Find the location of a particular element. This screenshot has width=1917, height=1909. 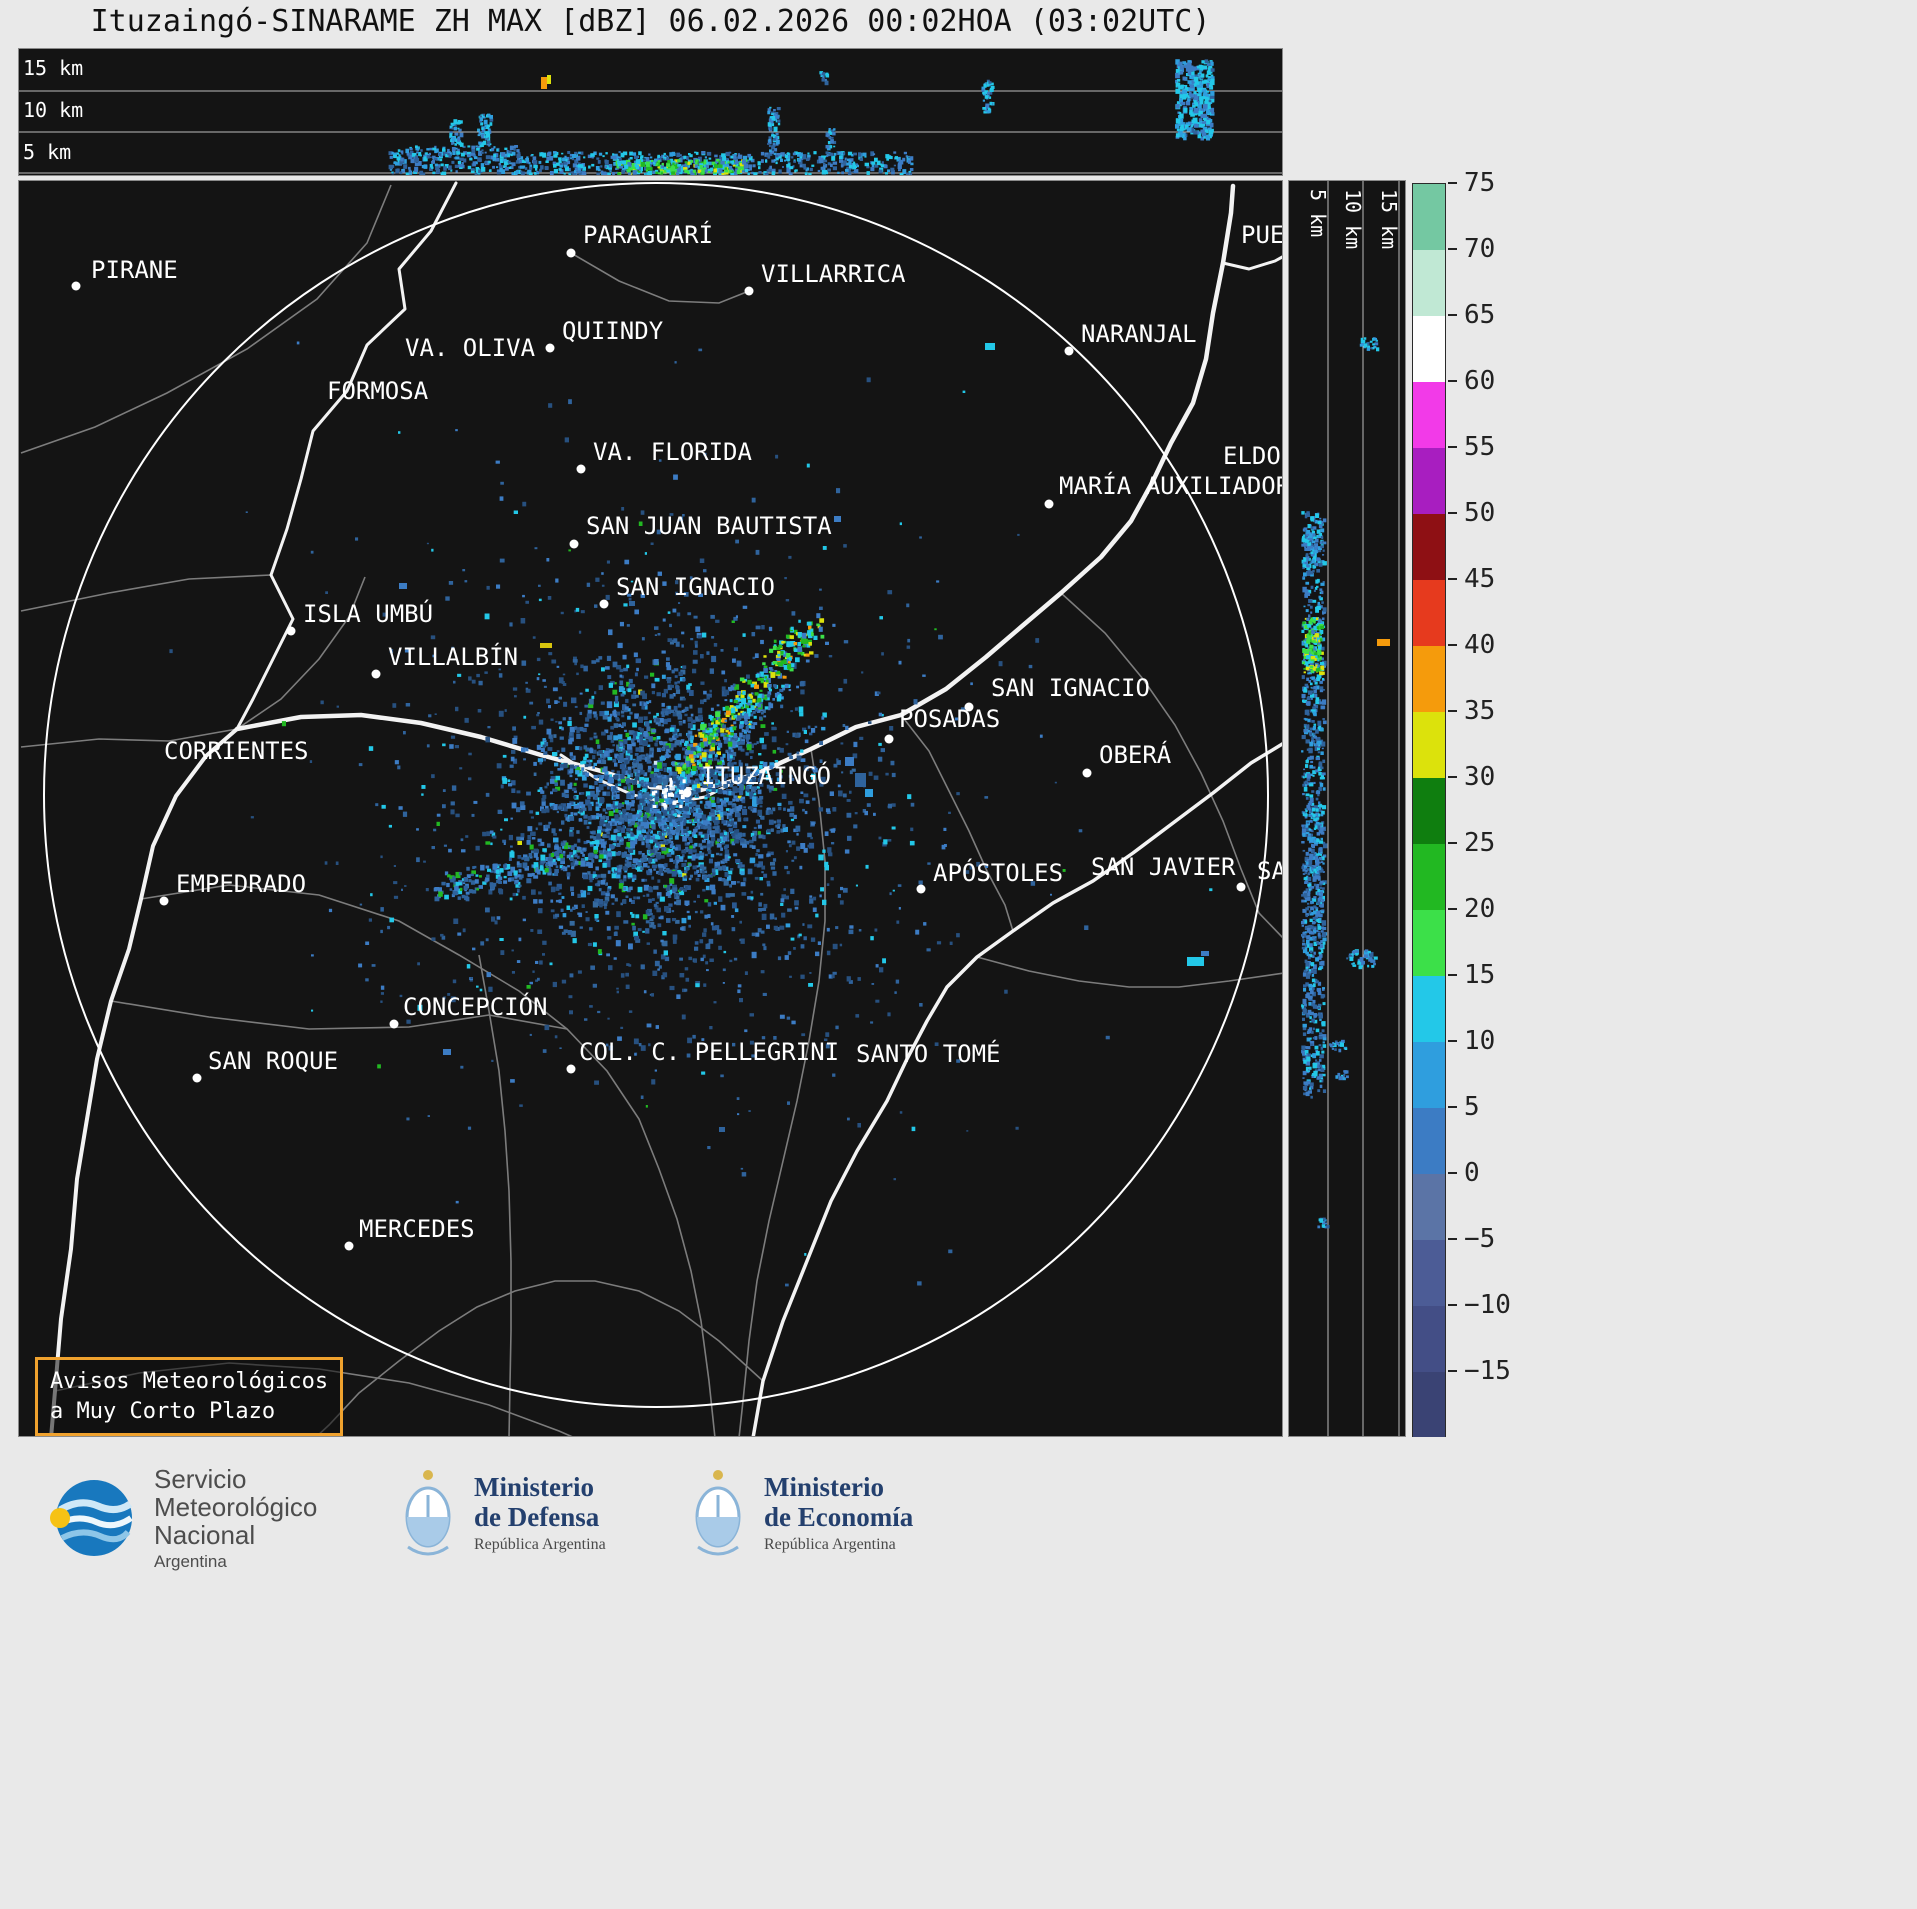

city-label: PUER is located at coordinates (1261, 235).